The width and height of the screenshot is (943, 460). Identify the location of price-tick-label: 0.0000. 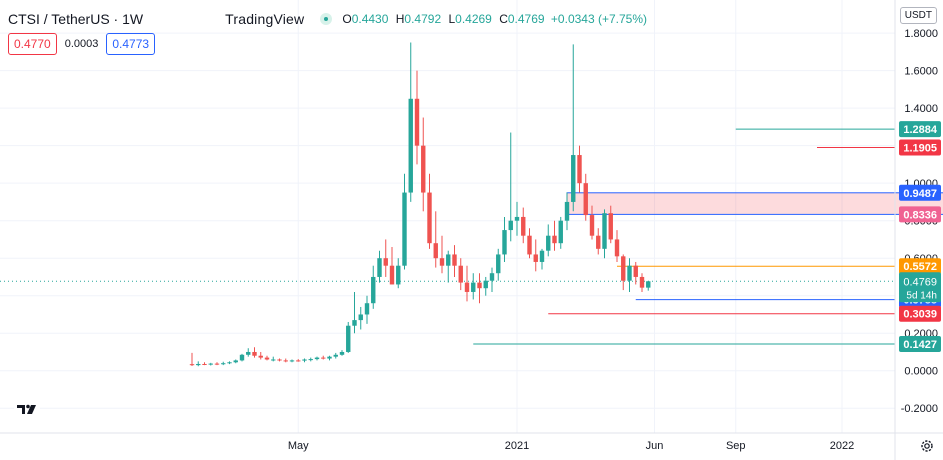
(921, 372).